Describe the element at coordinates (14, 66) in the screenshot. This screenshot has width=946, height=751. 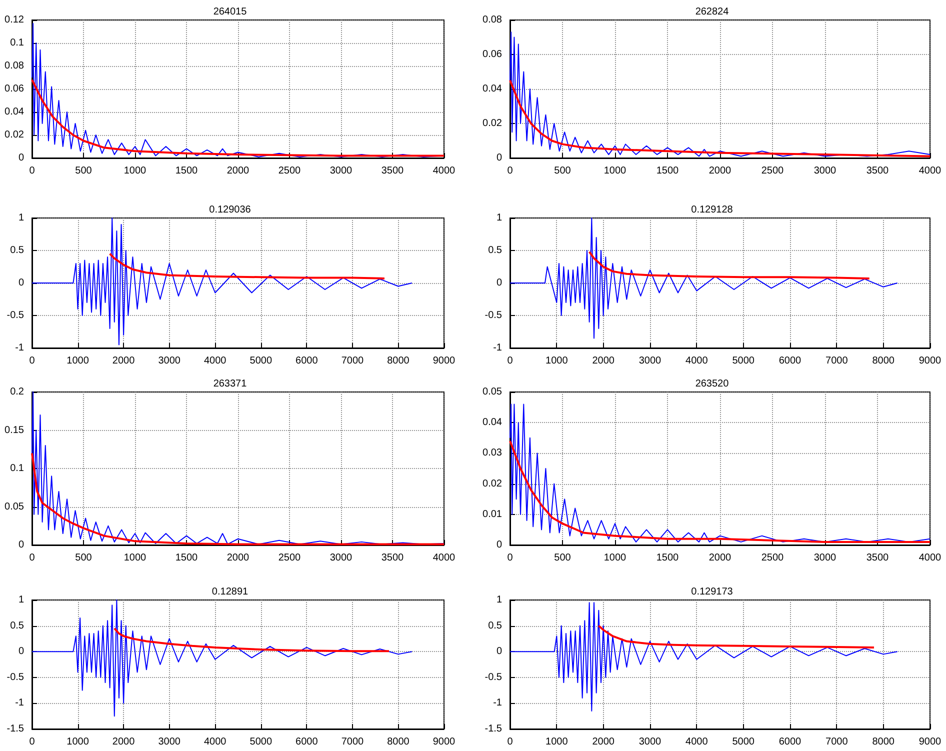
I see `y-tick-label: 0.08` at that location.